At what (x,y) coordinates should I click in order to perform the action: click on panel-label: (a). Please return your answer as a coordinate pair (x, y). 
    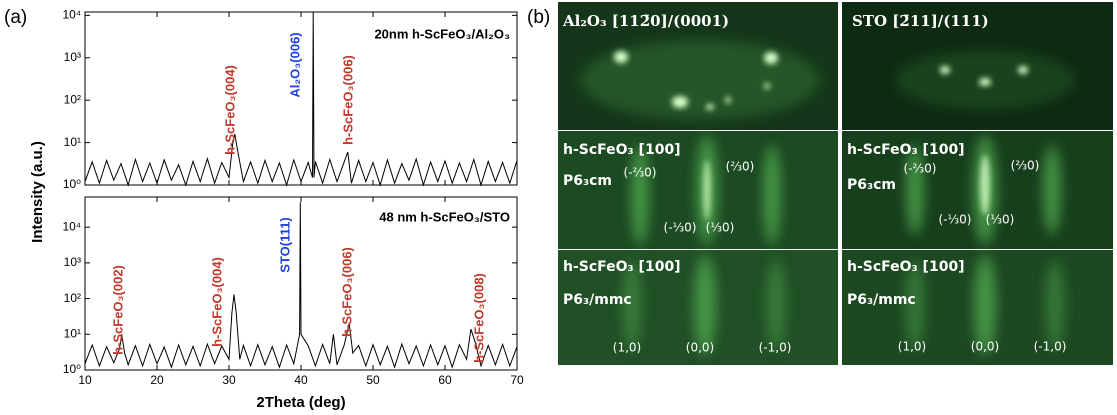
    Looking at the image, I should click on (15, 17).